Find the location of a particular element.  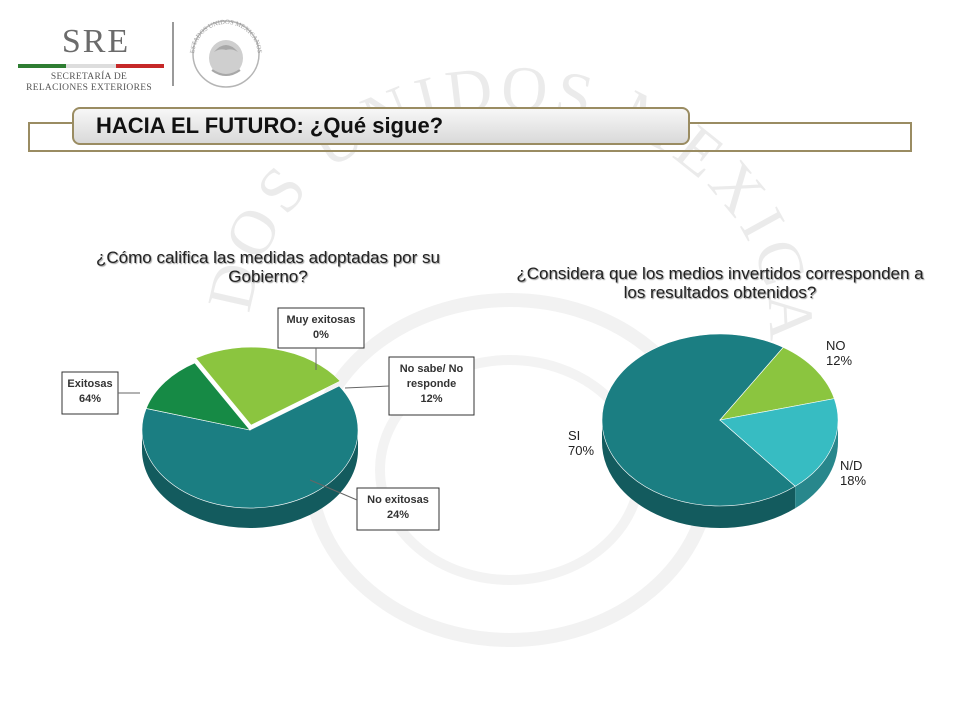

callout-label-2-line-1: responde is located at coordinates (432, 384).